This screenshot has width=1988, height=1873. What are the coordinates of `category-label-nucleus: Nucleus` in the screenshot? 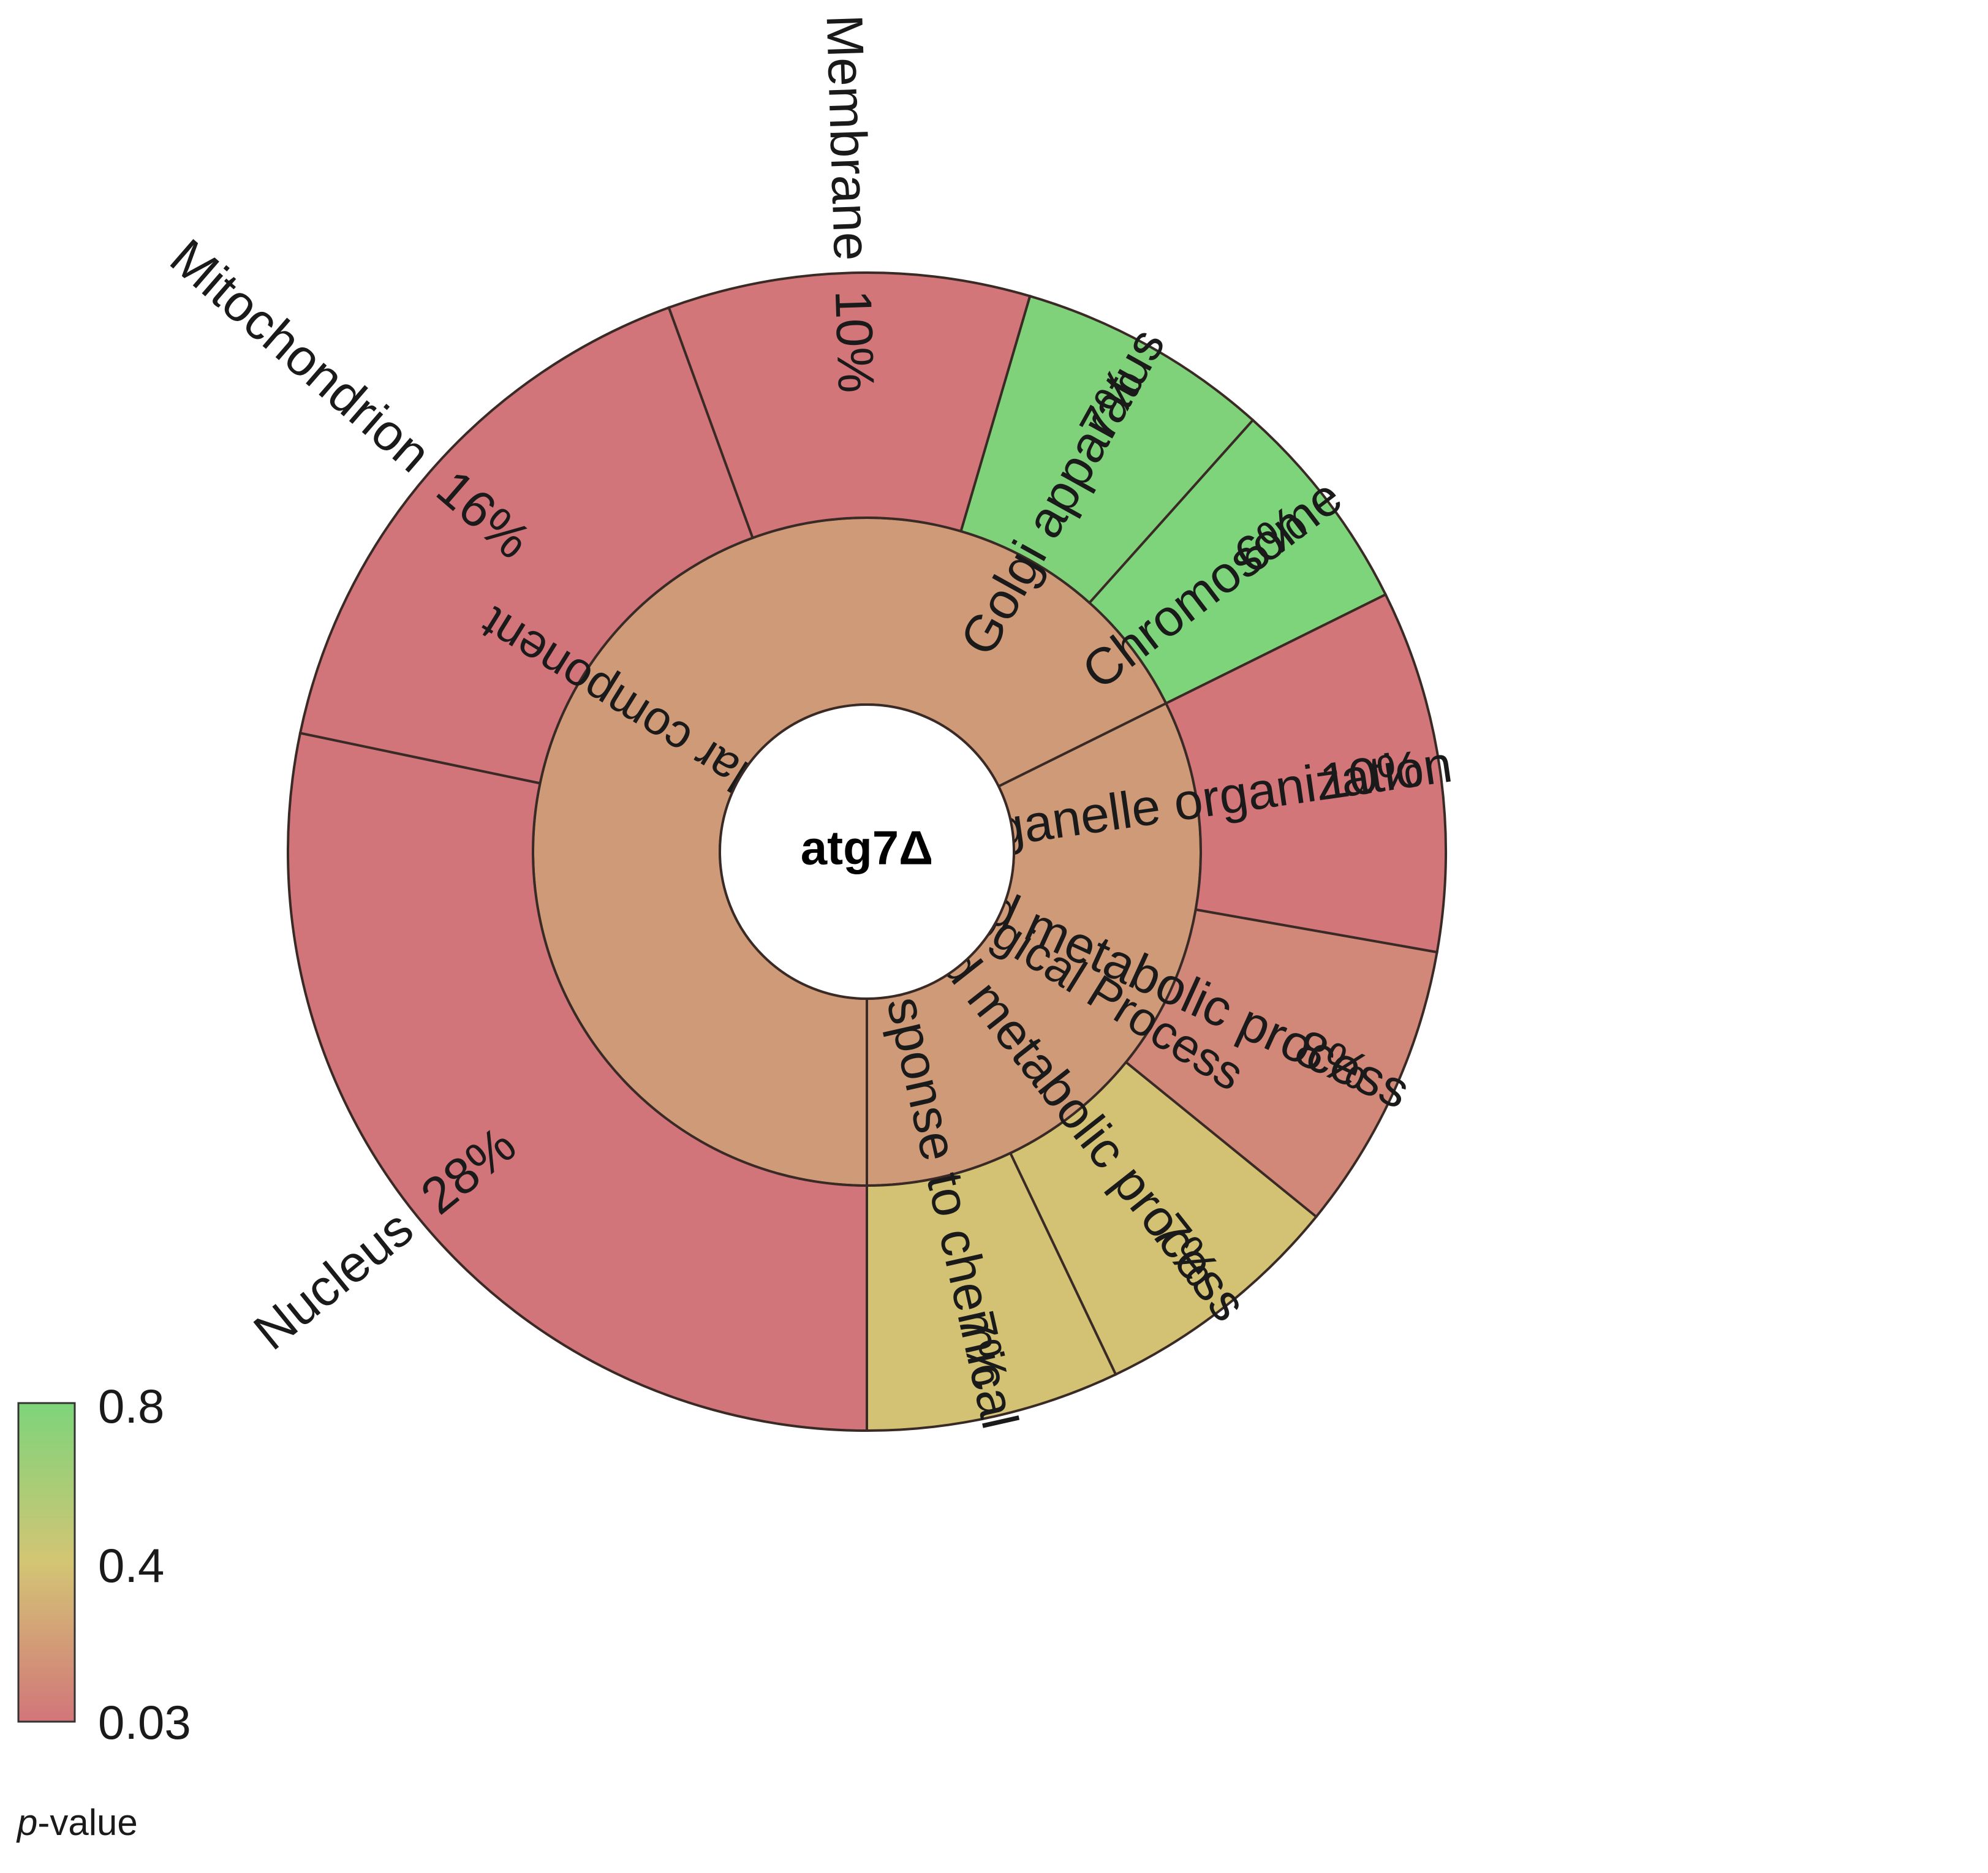 It's located at (334, 1280).